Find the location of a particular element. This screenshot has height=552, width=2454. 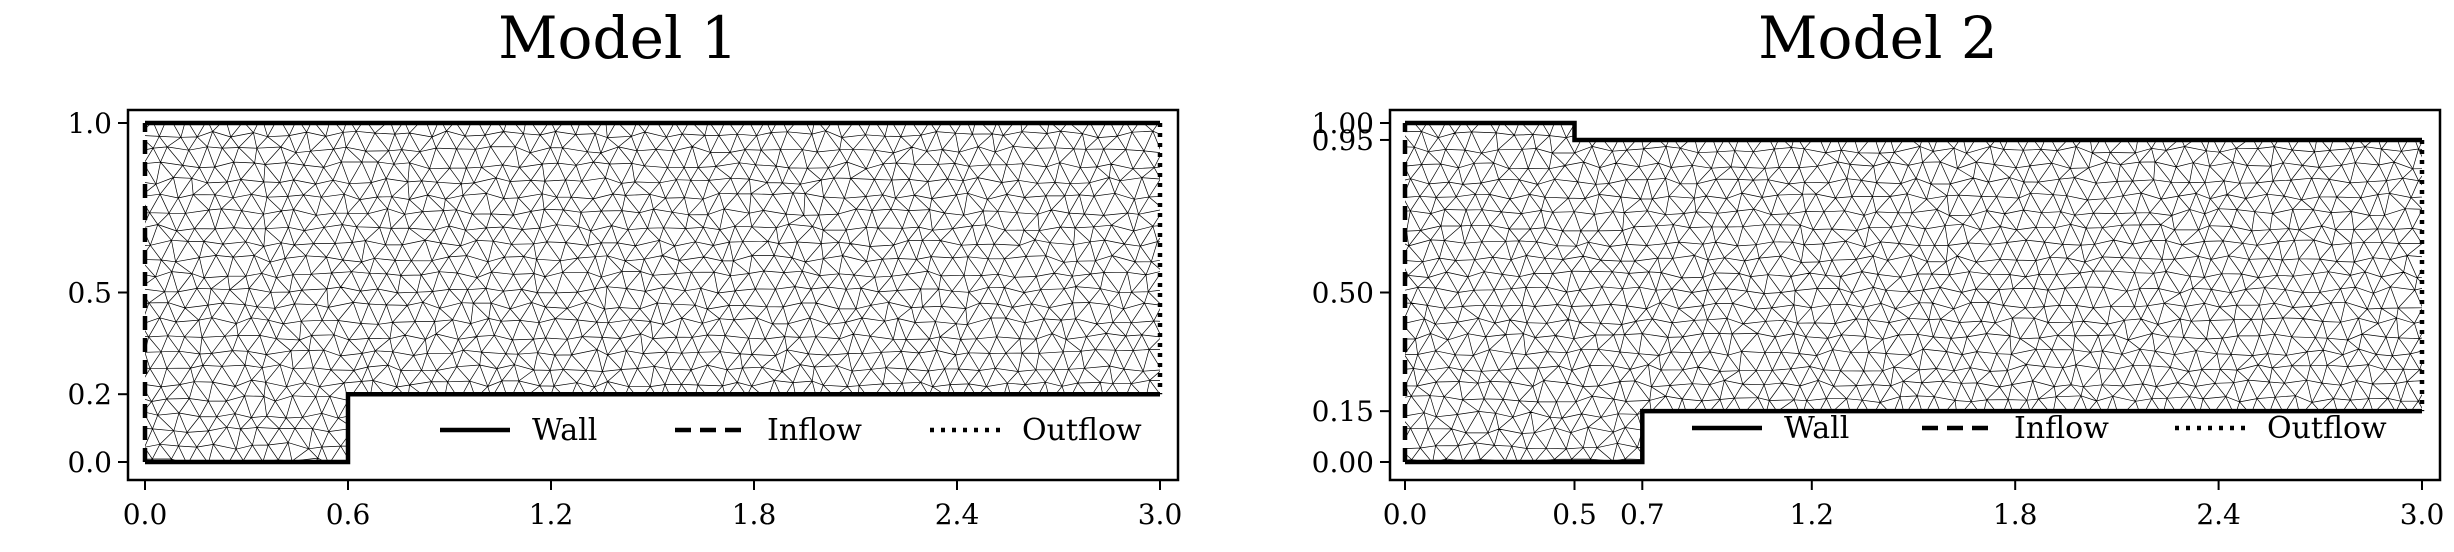

y-tick-label: 1.0 is located at coordinates (89, 123).